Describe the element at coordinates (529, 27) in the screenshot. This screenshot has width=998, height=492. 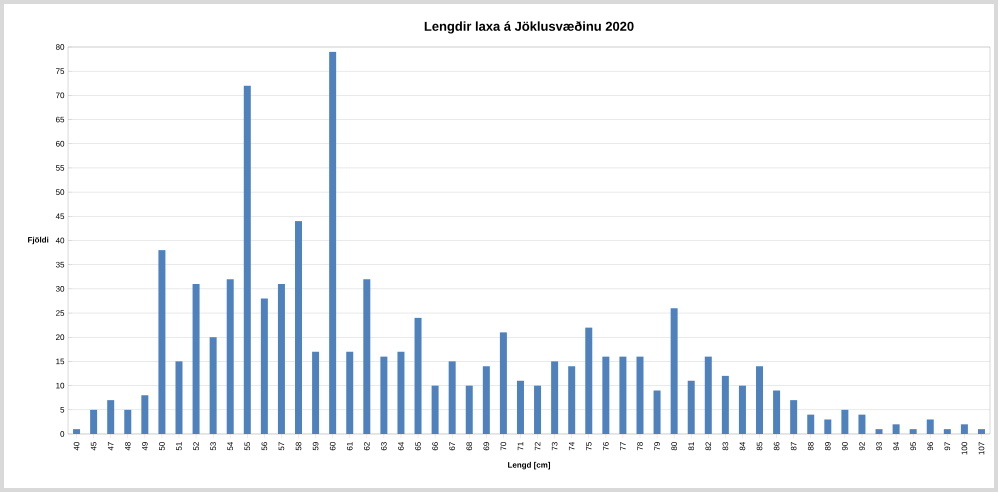
I see `chart-title: Lengdir laxa á Jöklusvæðinu 2020` at that location.